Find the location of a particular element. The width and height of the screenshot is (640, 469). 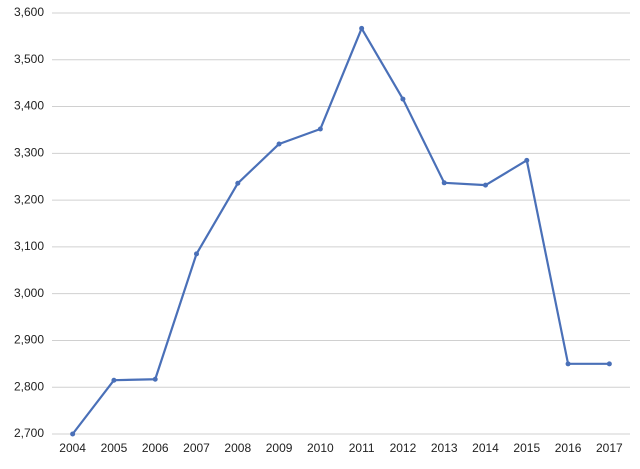

x-tick-label: 2009 is located at coordinates (279, 448).